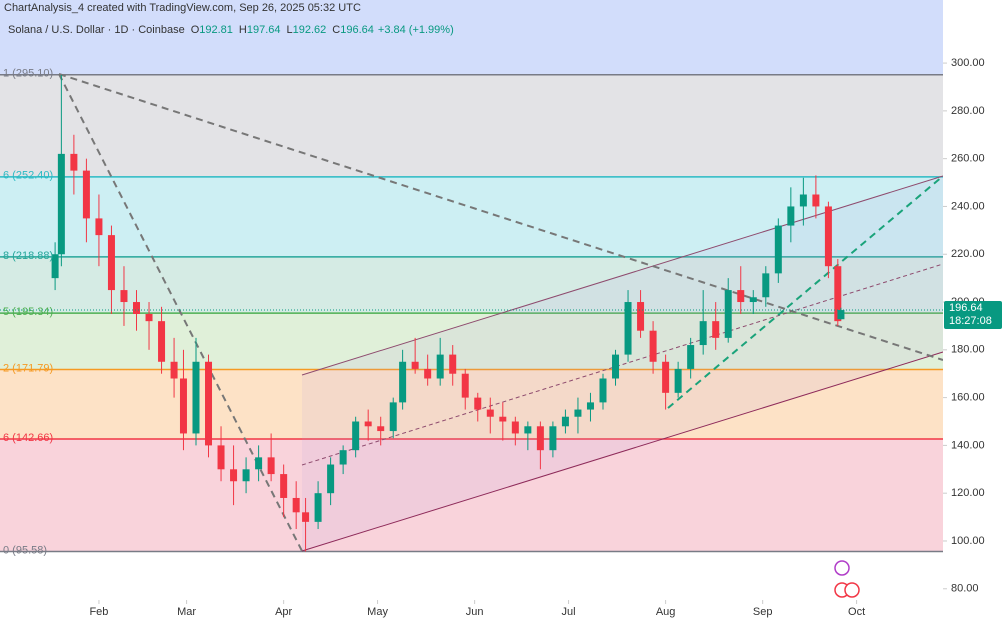 The image size is (1003, 625). I want to click on ohlc-key: O, so click(195, 30).